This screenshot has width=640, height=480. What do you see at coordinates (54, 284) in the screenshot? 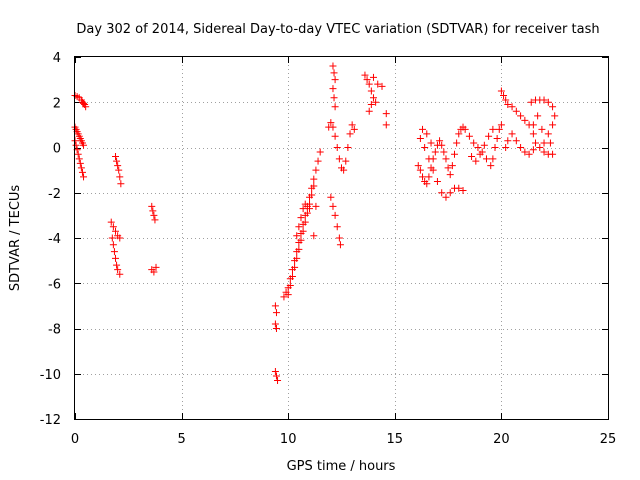
I see `y-tick-label: -6` at bounding box center [54, 284].